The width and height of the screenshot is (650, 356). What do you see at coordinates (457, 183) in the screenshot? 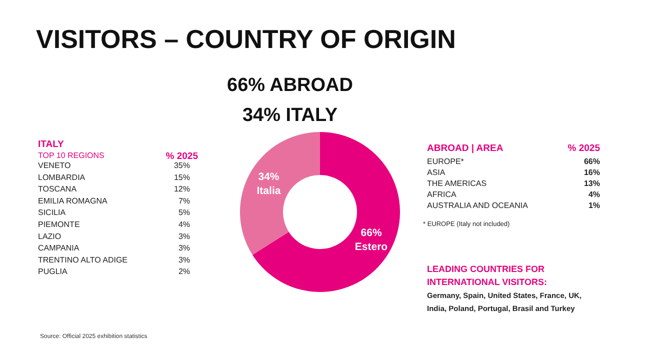
I see `text: THE AMERICAS` at bounding box center [457, 183].